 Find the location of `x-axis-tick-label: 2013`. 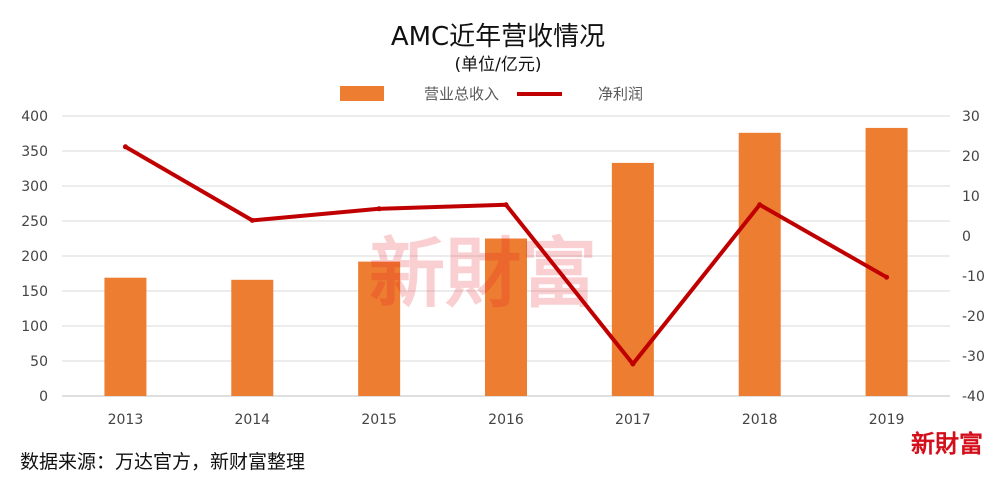

x-axis-tick-label: 2013 is located at coordinates (126, 420).